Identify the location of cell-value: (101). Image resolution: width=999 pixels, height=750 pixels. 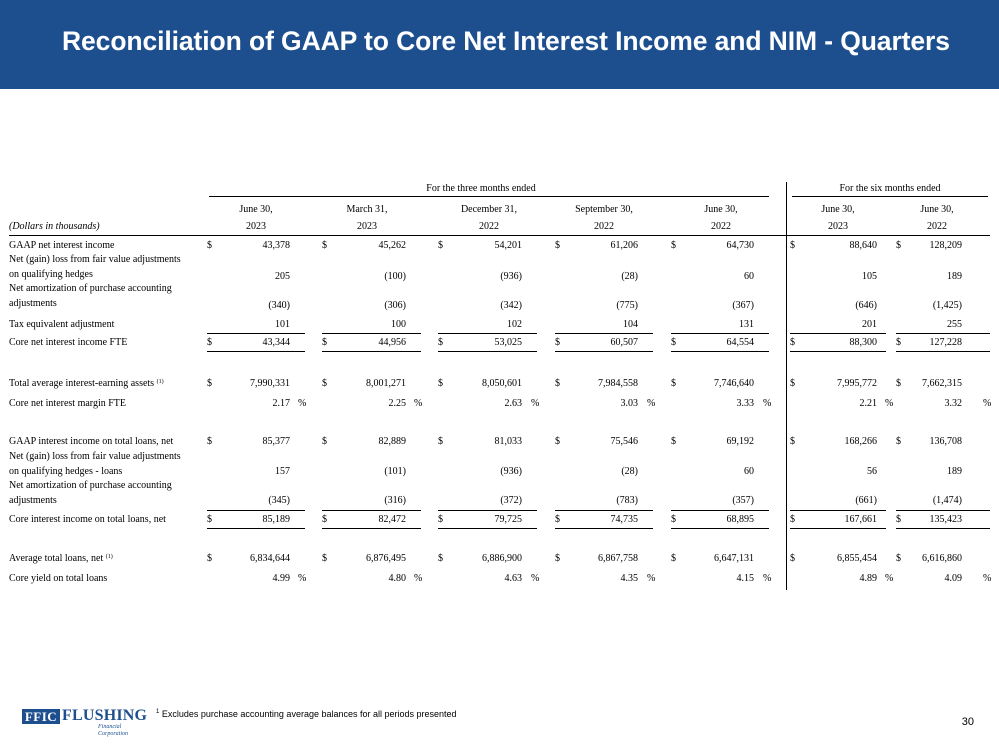
(395, 471).